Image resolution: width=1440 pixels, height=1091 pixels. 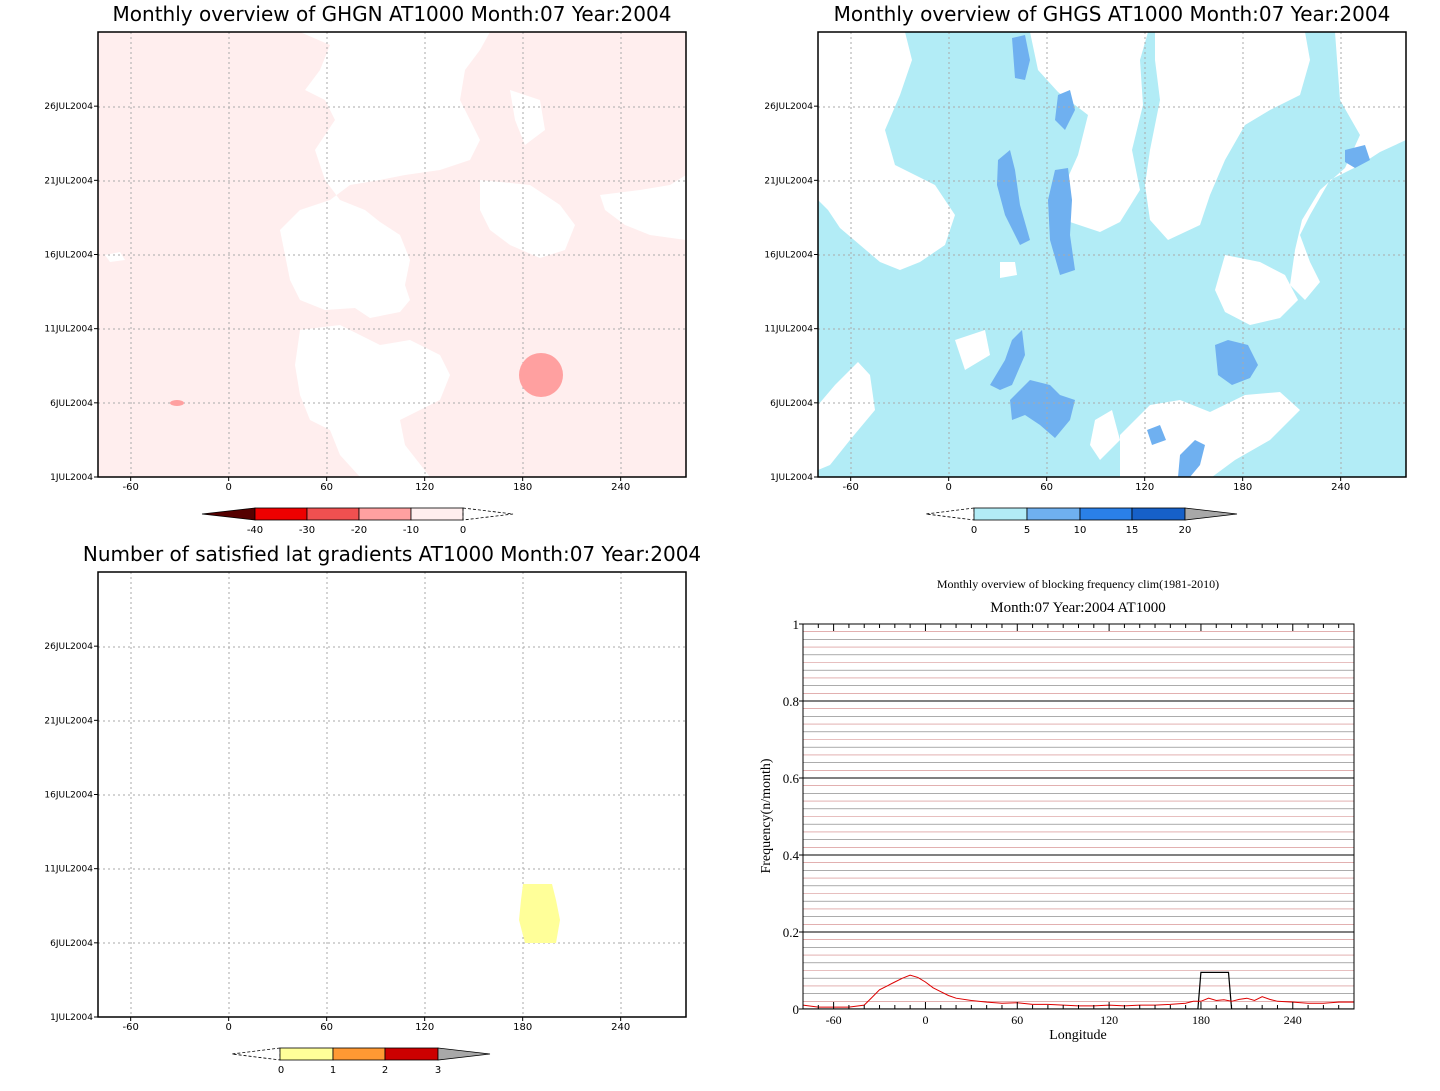 I want to click on lat-gradients-ytick-label: 26JUL2004, so click(x=68, y=647).